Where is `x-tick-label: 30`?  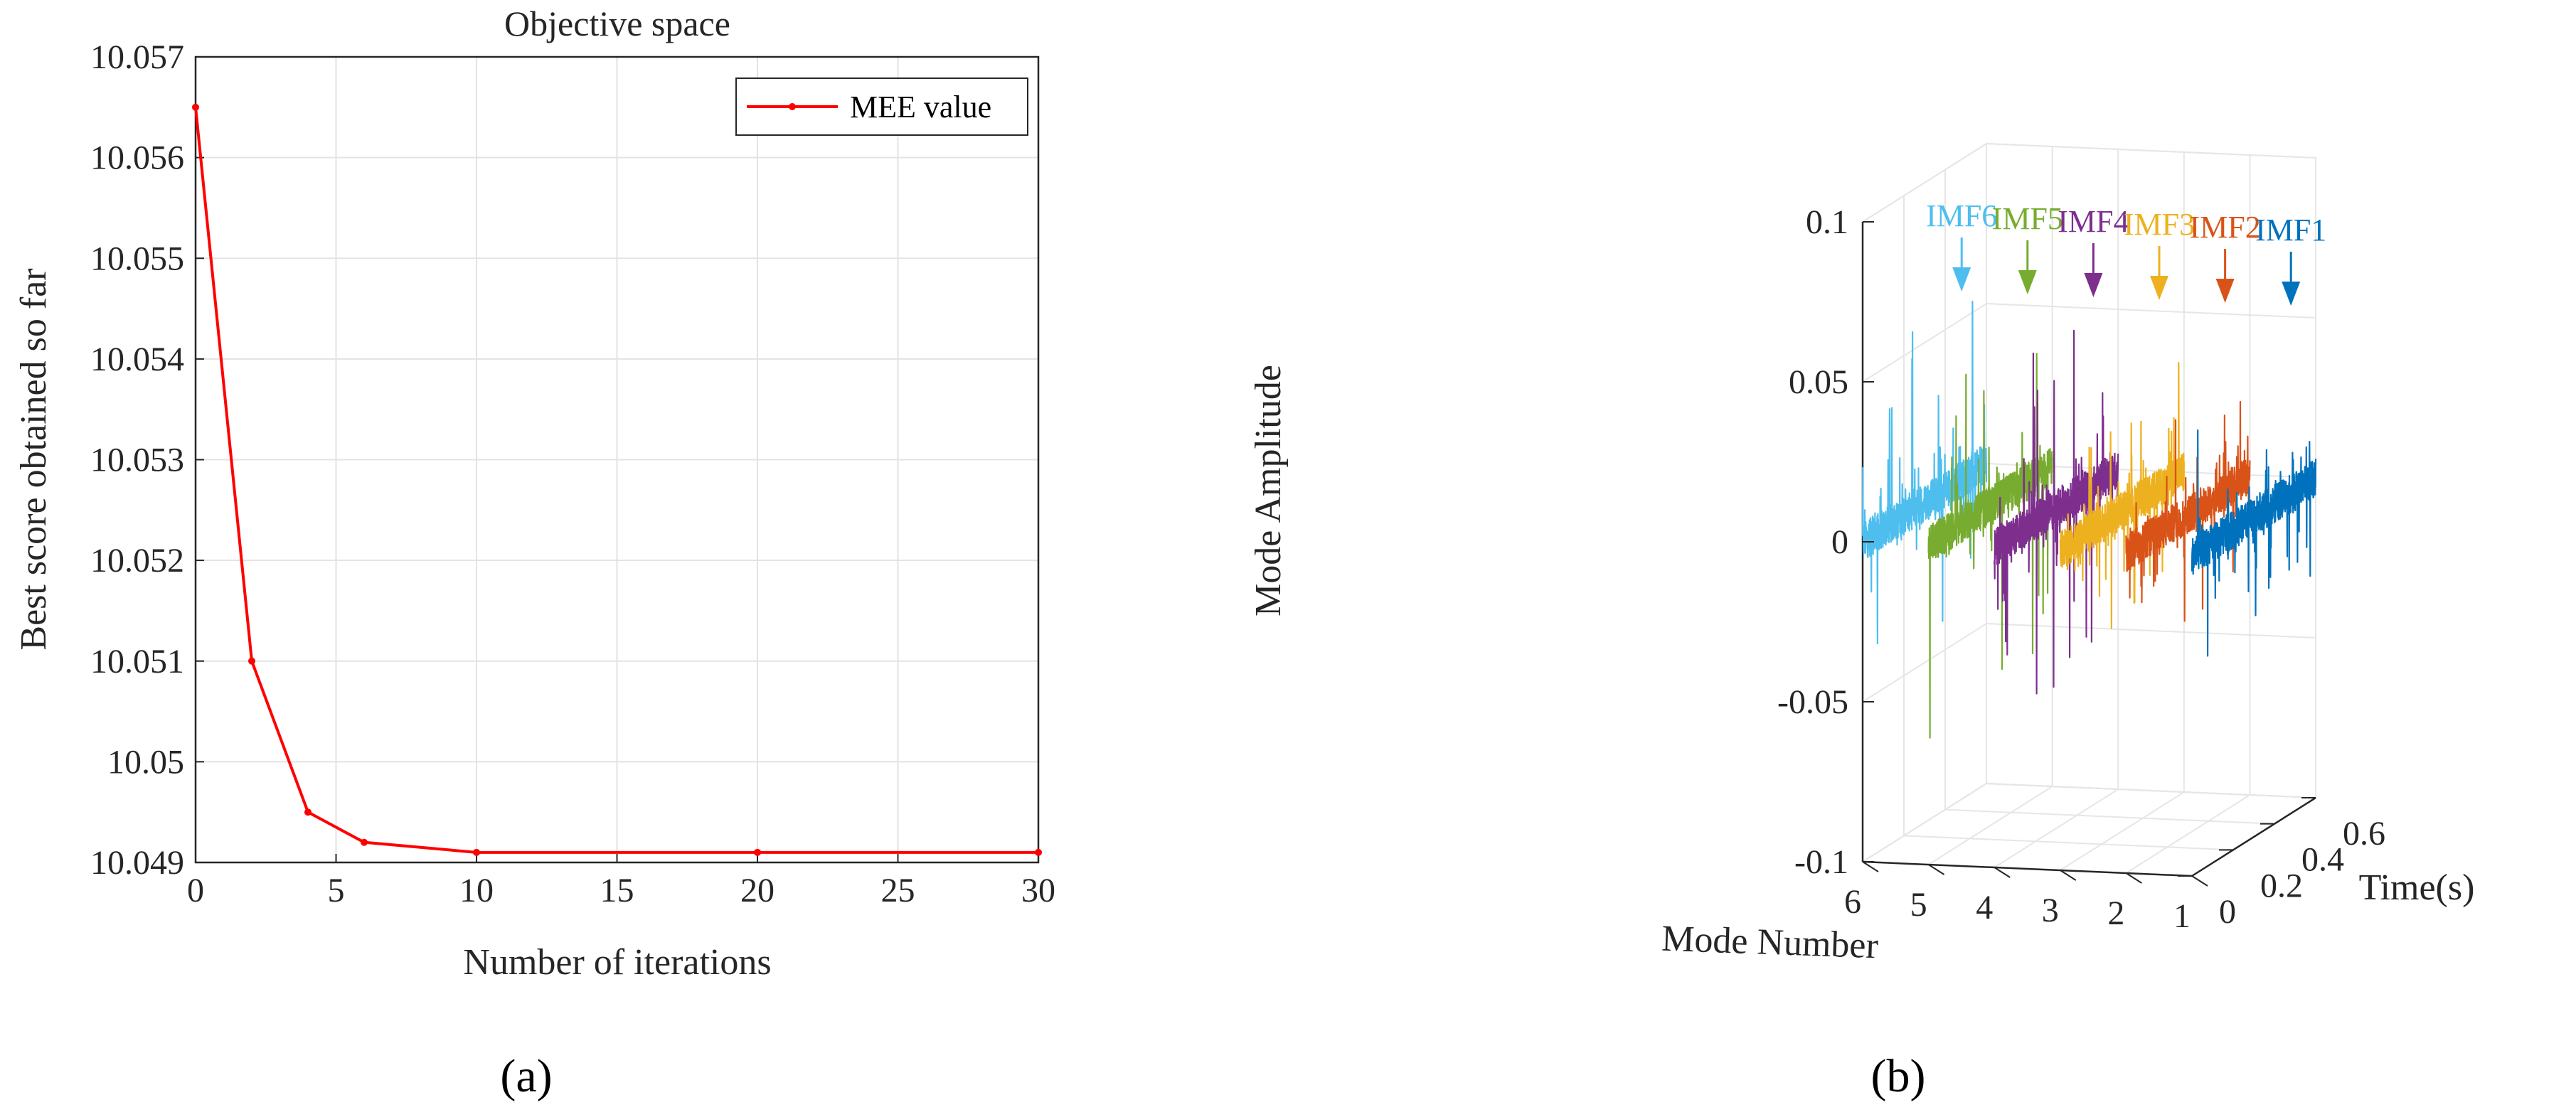
x-tick-label: 30 is located at coordinates (1038, 890).